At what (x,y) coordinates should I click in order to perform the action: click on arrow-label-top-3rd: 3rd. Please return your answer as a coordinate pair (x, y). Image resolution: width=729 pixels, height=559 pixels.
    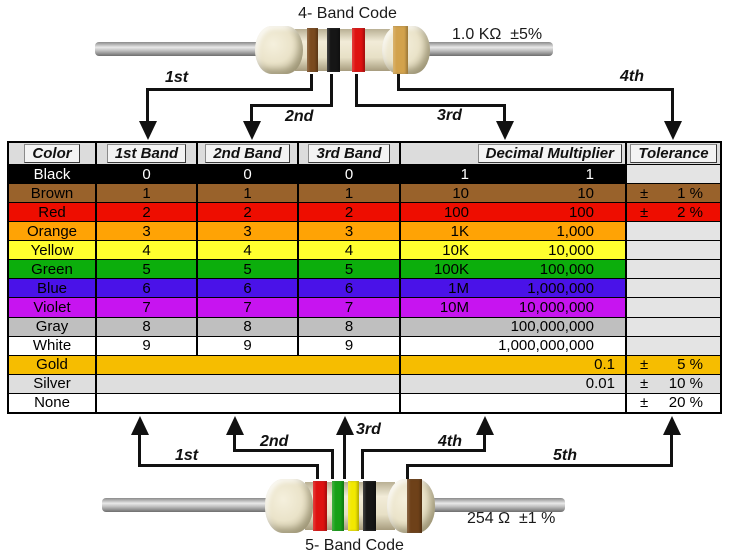
    Looking at the image, I should click on (449, 115).